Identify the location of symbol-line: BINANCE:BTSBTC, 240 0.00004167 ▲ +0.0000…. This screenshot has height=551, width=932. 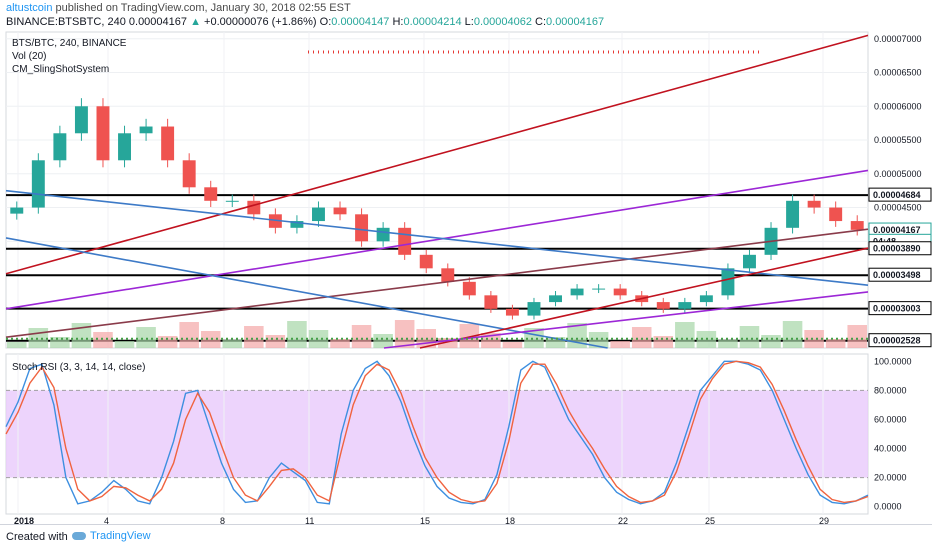
(305, 22).